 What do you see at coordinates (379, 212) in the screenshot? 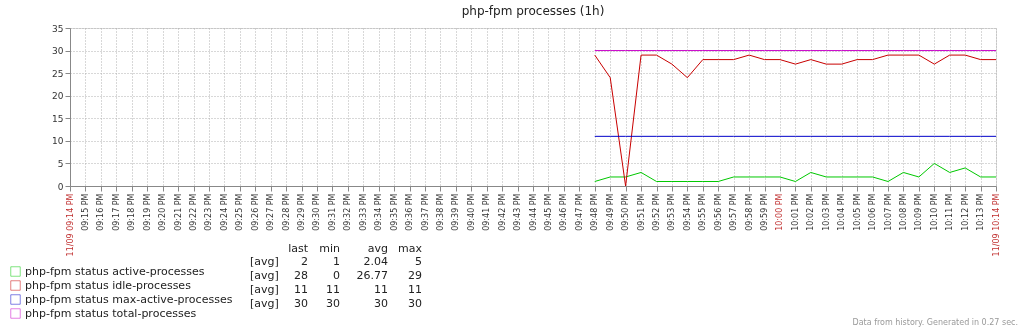
I see `x-tick-label: 09:34 PM` at bounding box center [379, 212].